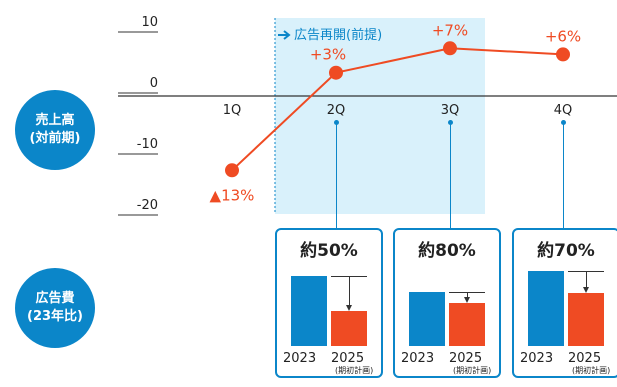  I want to click on ratio-label: 約50%, so click(329, 251).